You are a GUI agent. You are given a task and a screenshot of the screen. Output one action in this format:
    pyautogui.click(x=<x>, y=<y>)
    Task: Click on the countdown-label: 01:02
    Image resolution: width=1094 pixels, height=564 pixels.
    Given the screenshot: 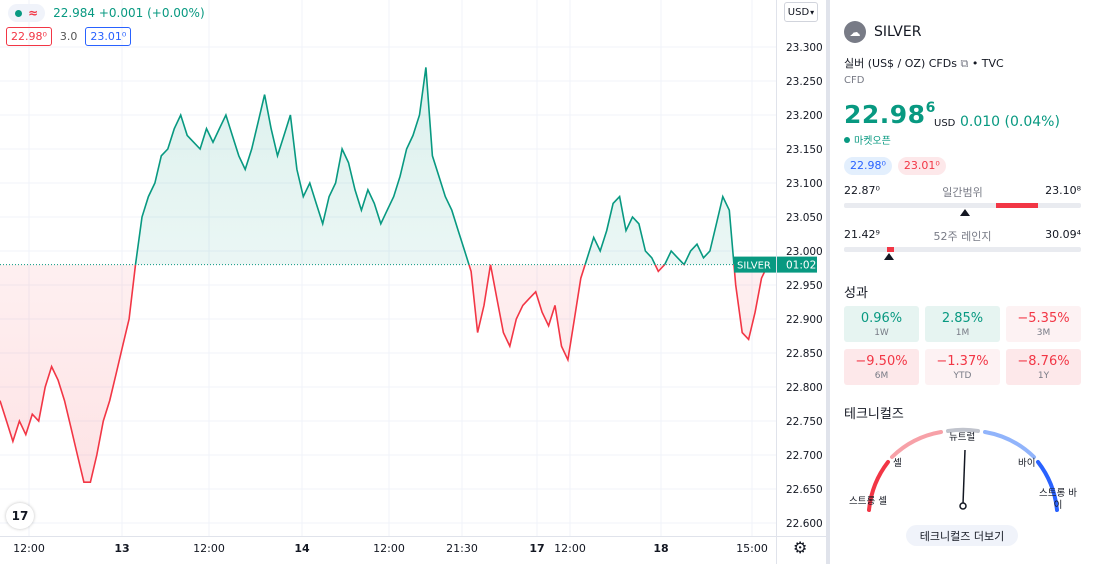 What is the action you would take?
    pyautogui.click(x=801, y=266)
    